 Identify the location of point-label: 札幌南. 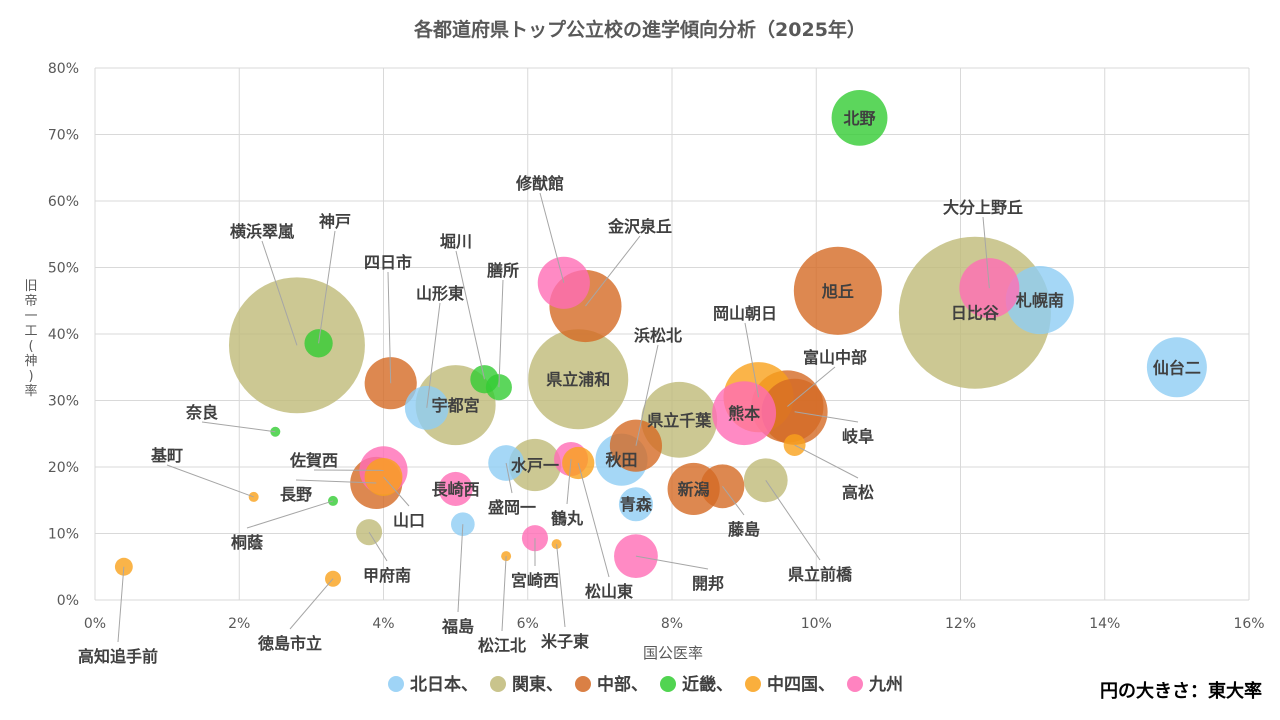
(1039, 300).